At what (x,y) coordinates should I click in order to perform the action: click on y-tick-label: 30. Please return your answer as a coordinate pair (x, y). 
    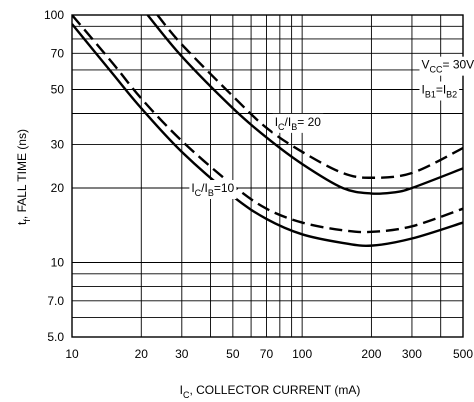
    Looking at the image, I should click on (58, 144).